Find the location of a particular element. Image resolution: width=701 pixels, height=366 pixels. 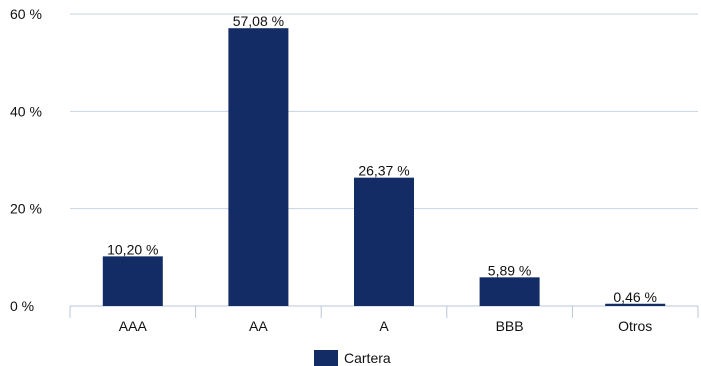

legend-label-cartera: Cartera is located at coordinates (367, 358).